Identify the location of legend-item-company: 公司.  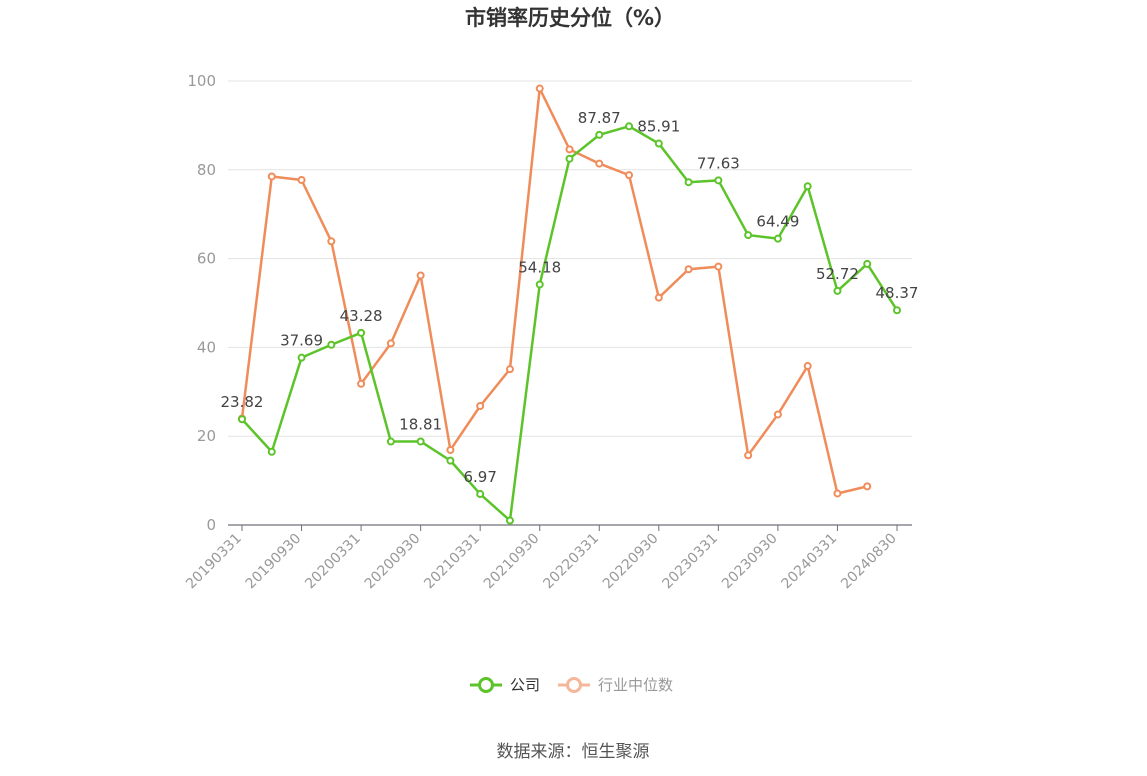
(505, 685).